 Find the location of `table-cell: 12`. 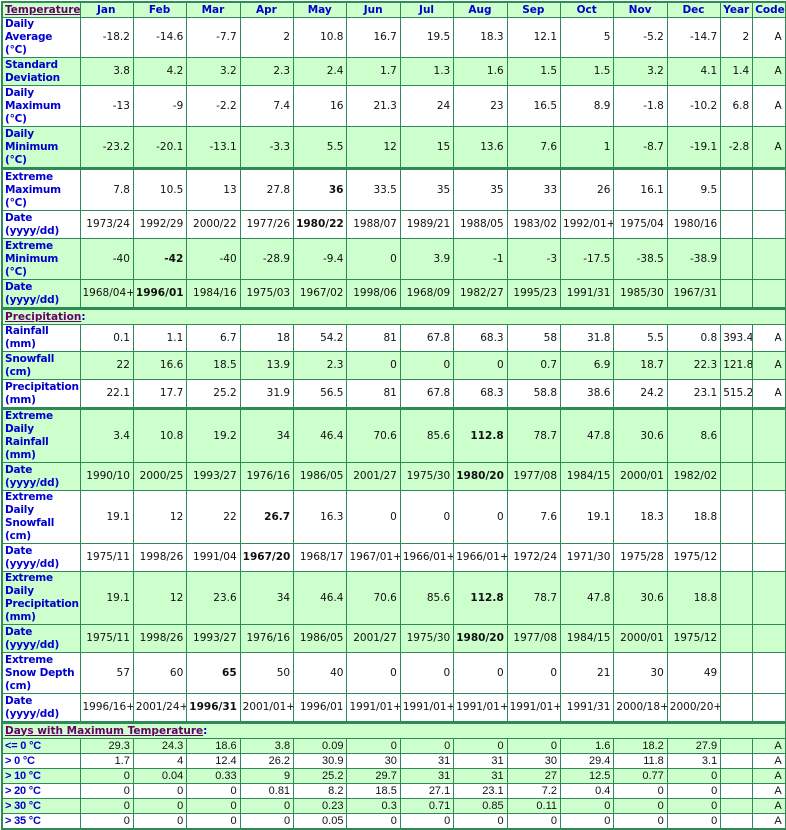

table-cell: 12 is located at coordinates (160, 598).